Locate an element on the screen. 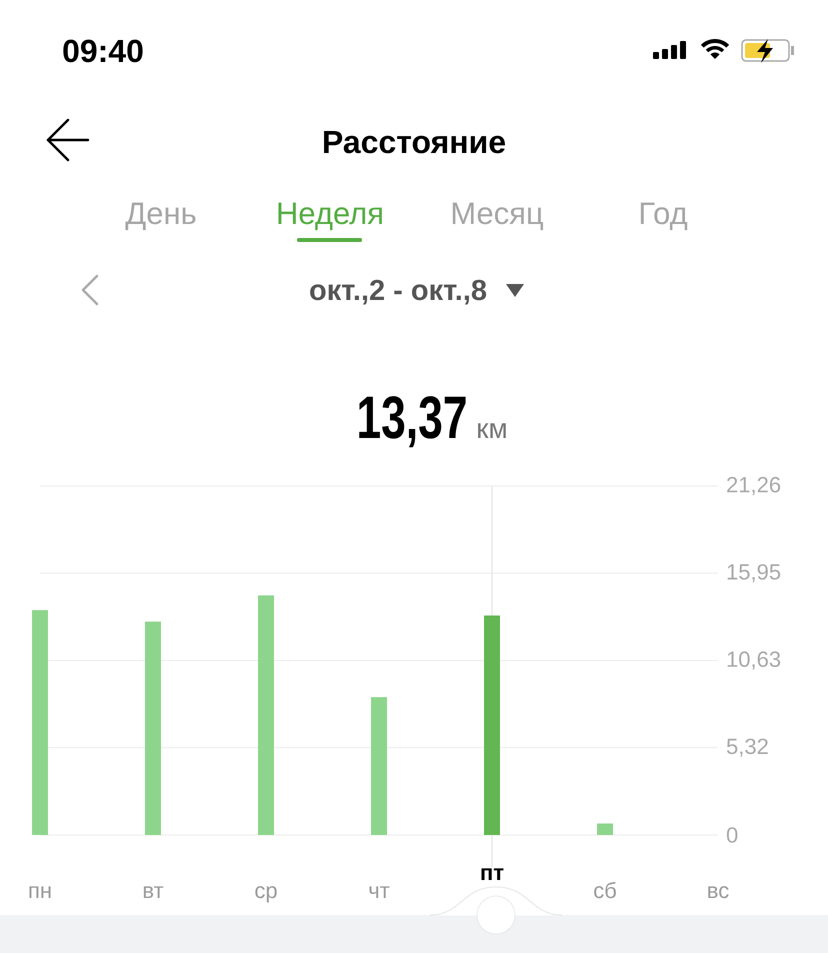  x-tick-label: пт is located at coordinates (493, 874).